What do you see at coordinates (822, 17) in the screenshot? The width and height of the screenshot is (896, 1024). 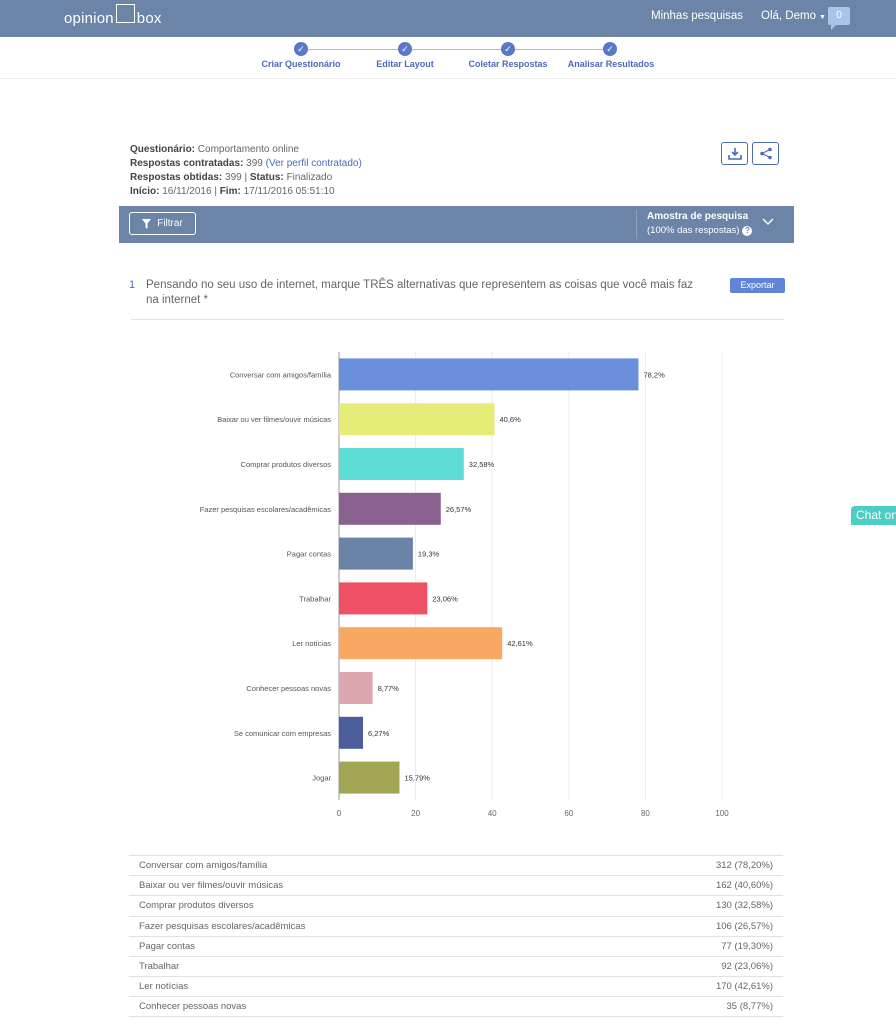 I see `caret-down-icon: ▼` at bounding box center [822, 17].